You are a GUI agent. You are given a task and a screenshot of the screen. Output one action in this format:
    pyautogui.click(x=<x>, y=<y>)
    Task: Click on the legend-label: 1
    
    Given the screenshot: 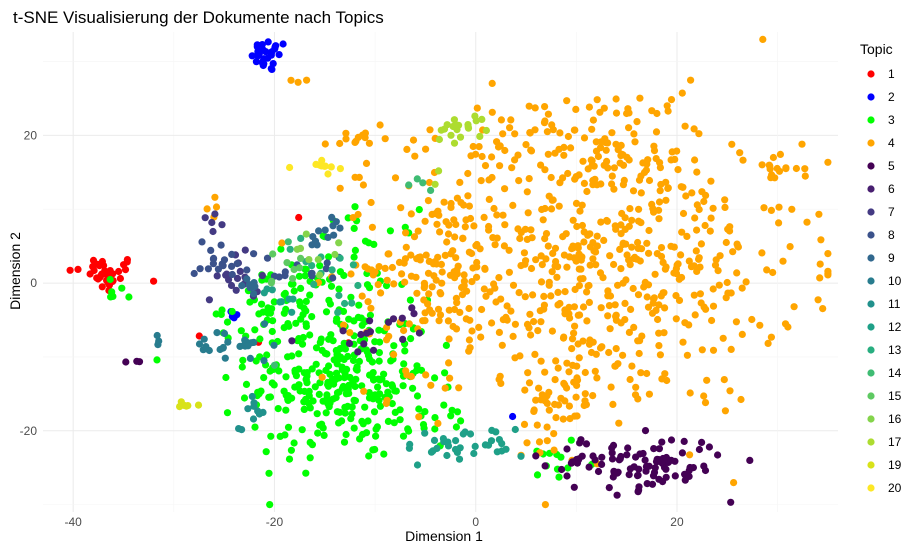 What is the action you would take?
    pyautogui.click(x=891, y=74)
    